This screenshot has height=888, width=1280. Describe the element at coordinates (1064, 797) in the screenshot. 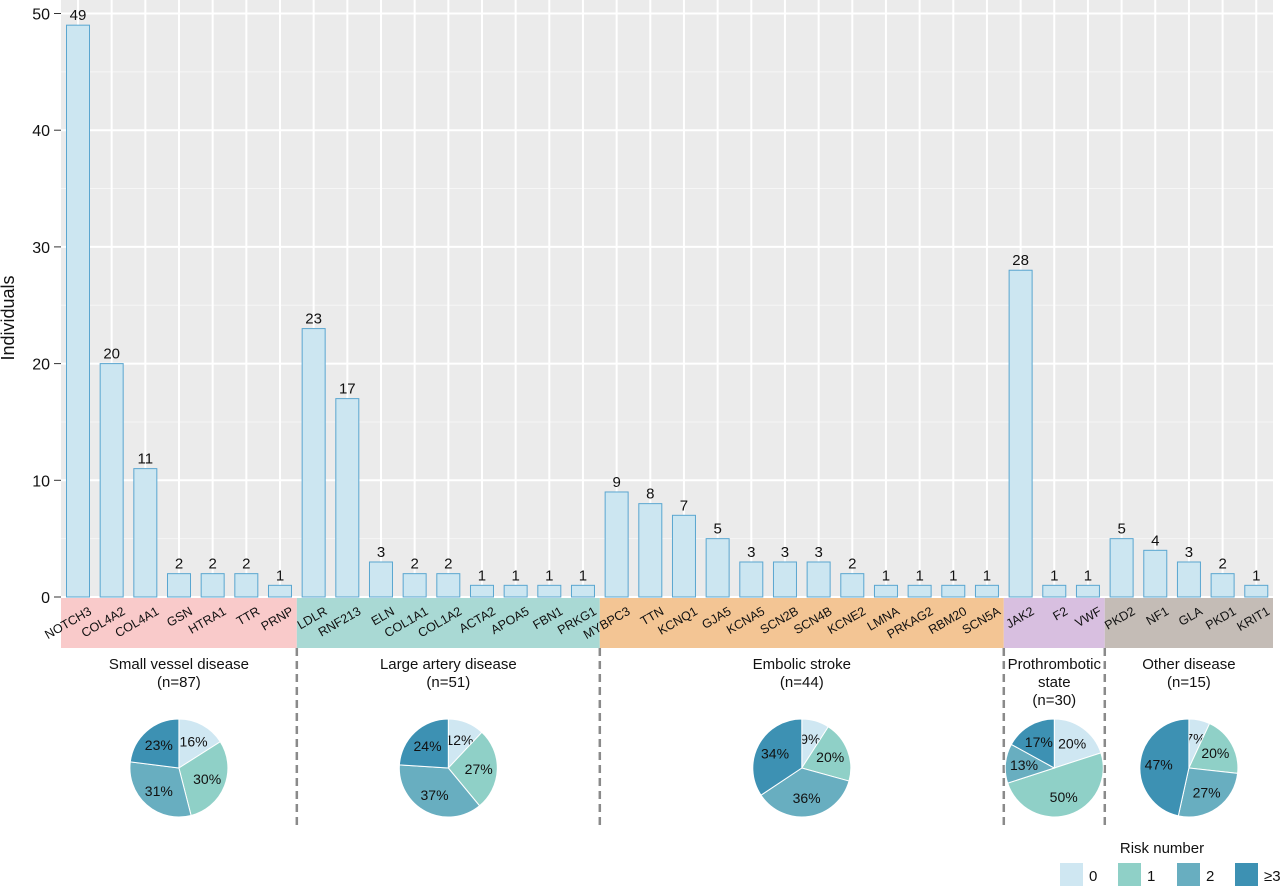

I see `pie-label: 50%` at that location.